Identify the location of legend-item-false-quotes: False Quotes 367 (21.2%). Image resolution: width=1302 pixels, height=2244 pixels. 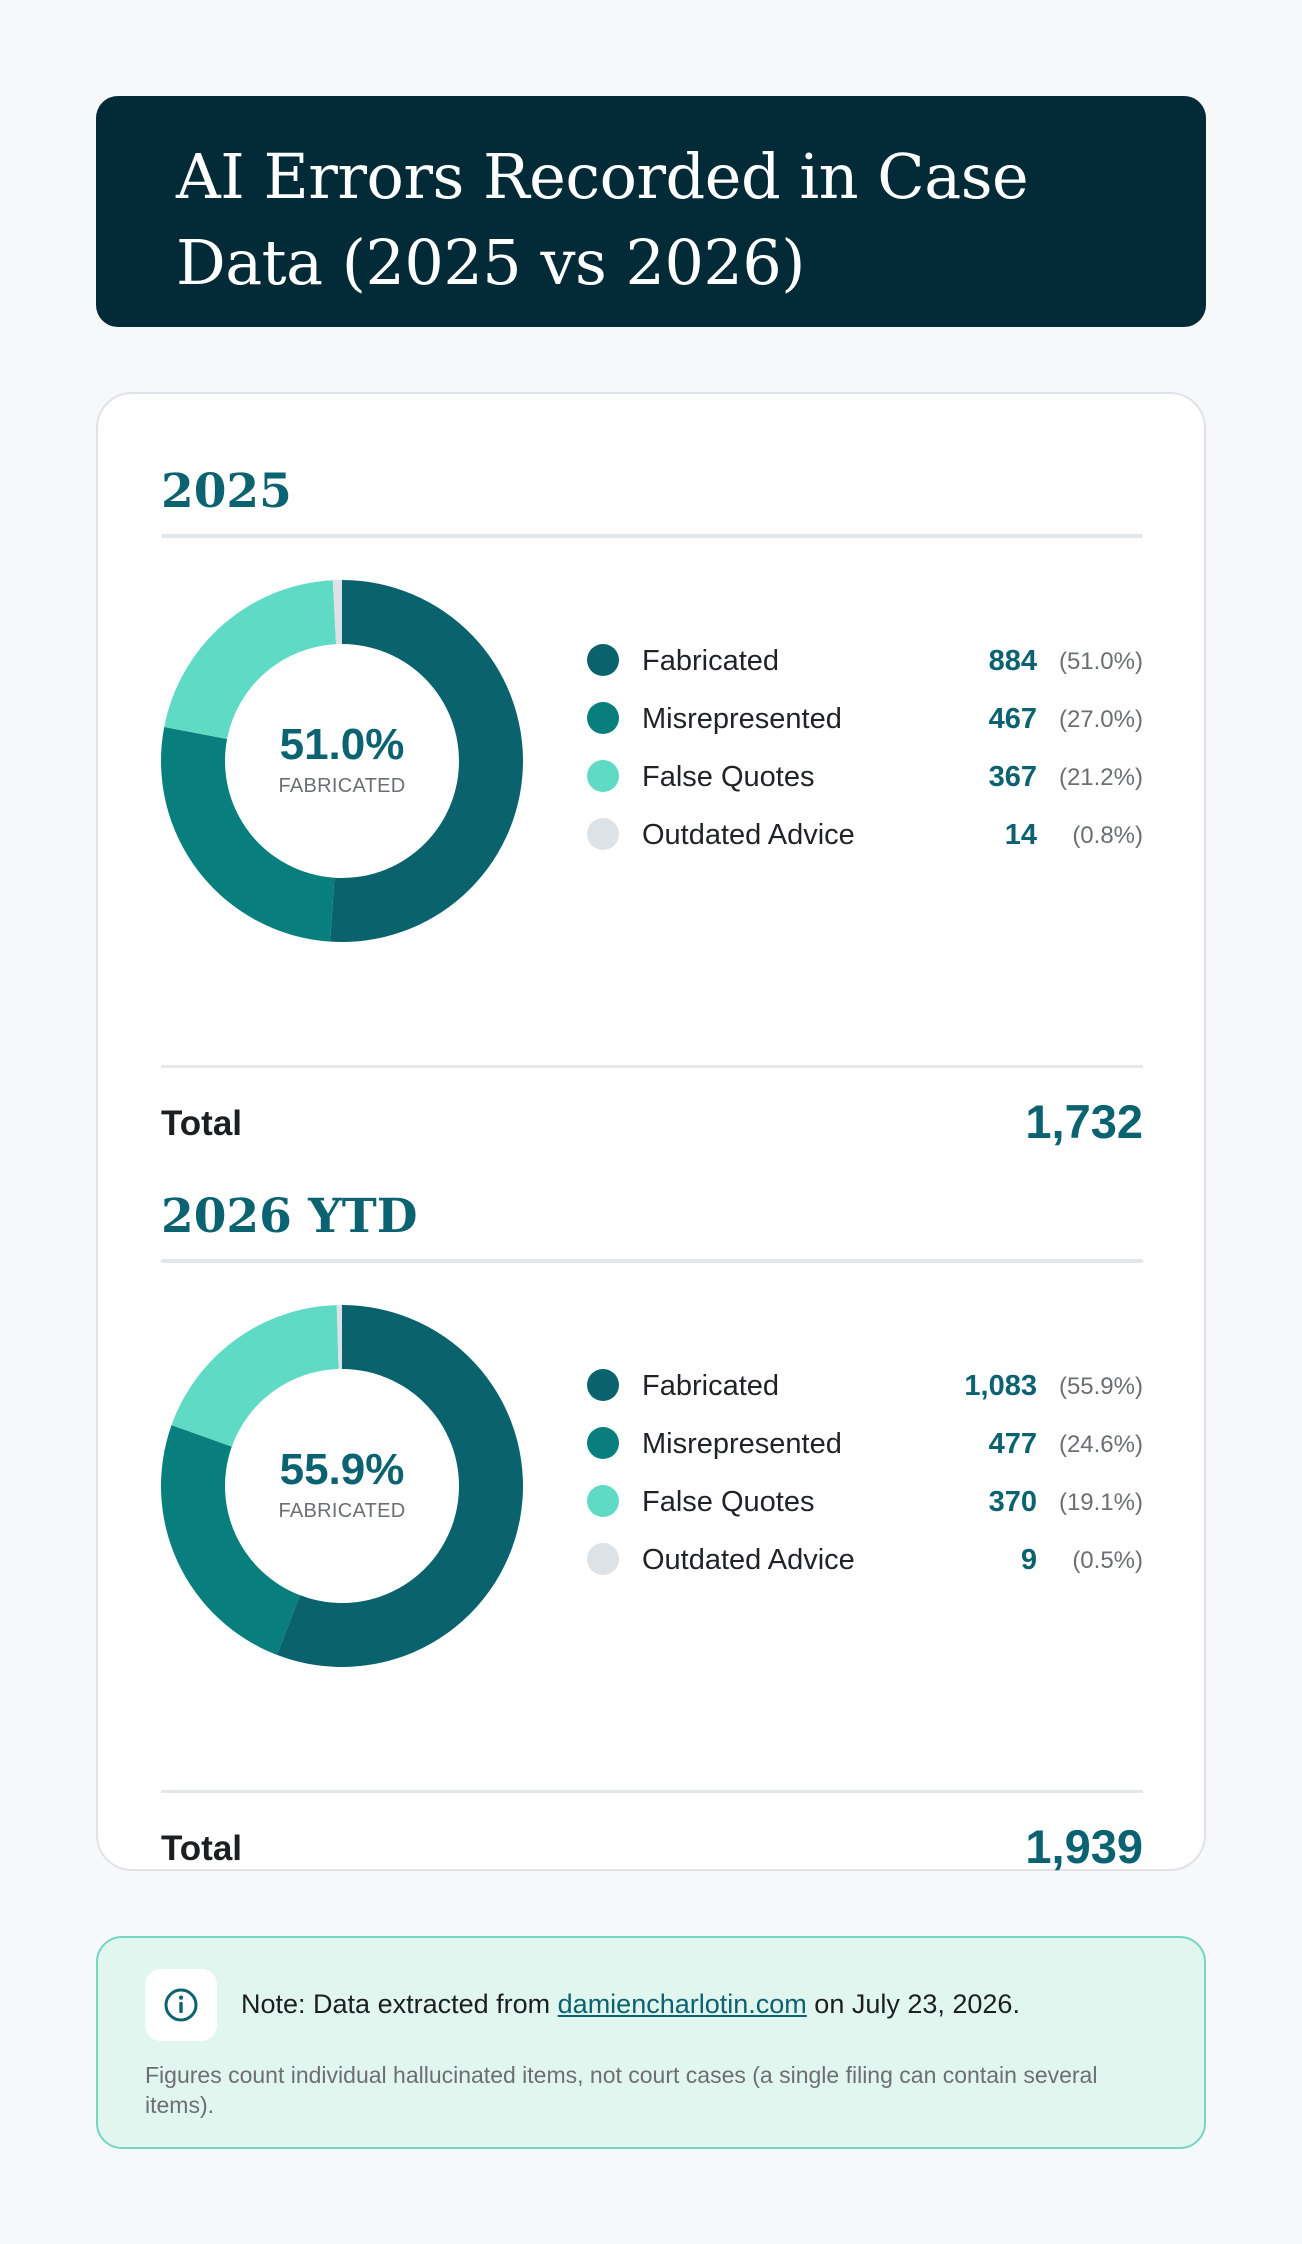
(865, 777).